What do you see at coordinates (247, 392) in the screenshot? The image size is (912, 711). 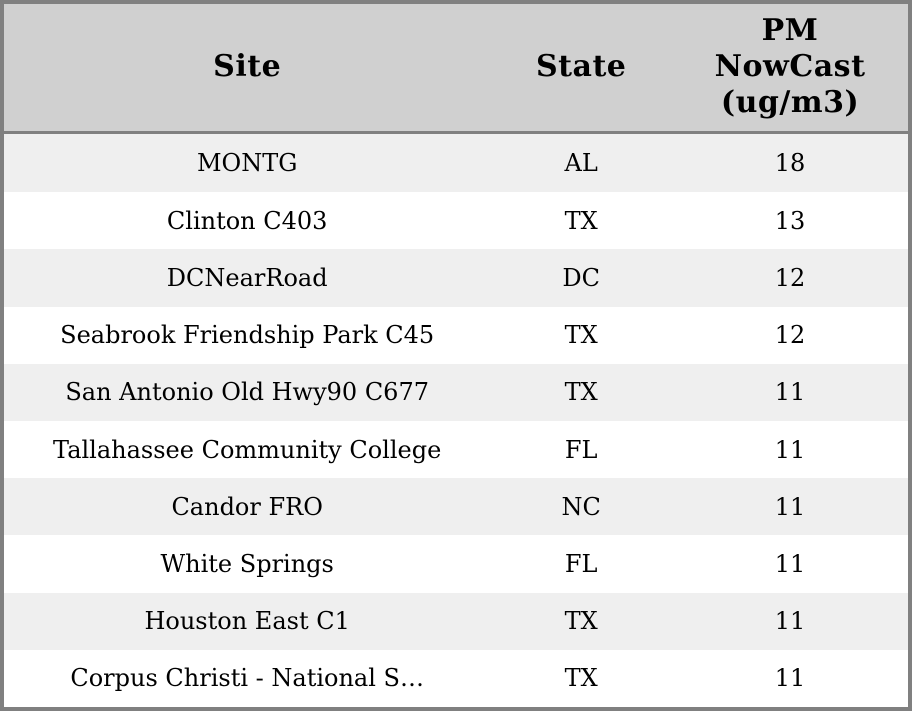 I see `site-cell: San Antonio Old Hwy90 C677` at bounding box center [247, 392].